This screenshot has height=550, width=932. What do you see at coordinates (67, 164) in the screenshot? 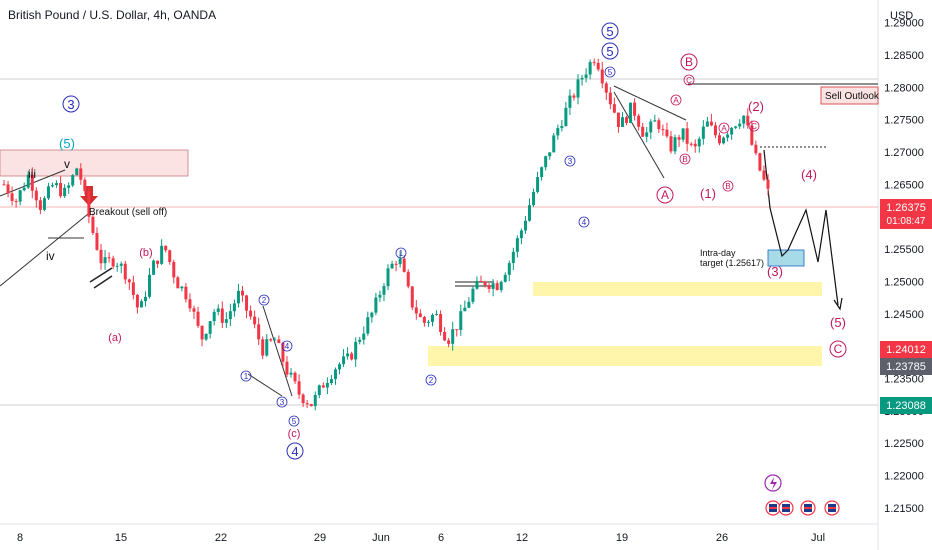
I see `wave-v-label: v` at bounding box center [67, 164].